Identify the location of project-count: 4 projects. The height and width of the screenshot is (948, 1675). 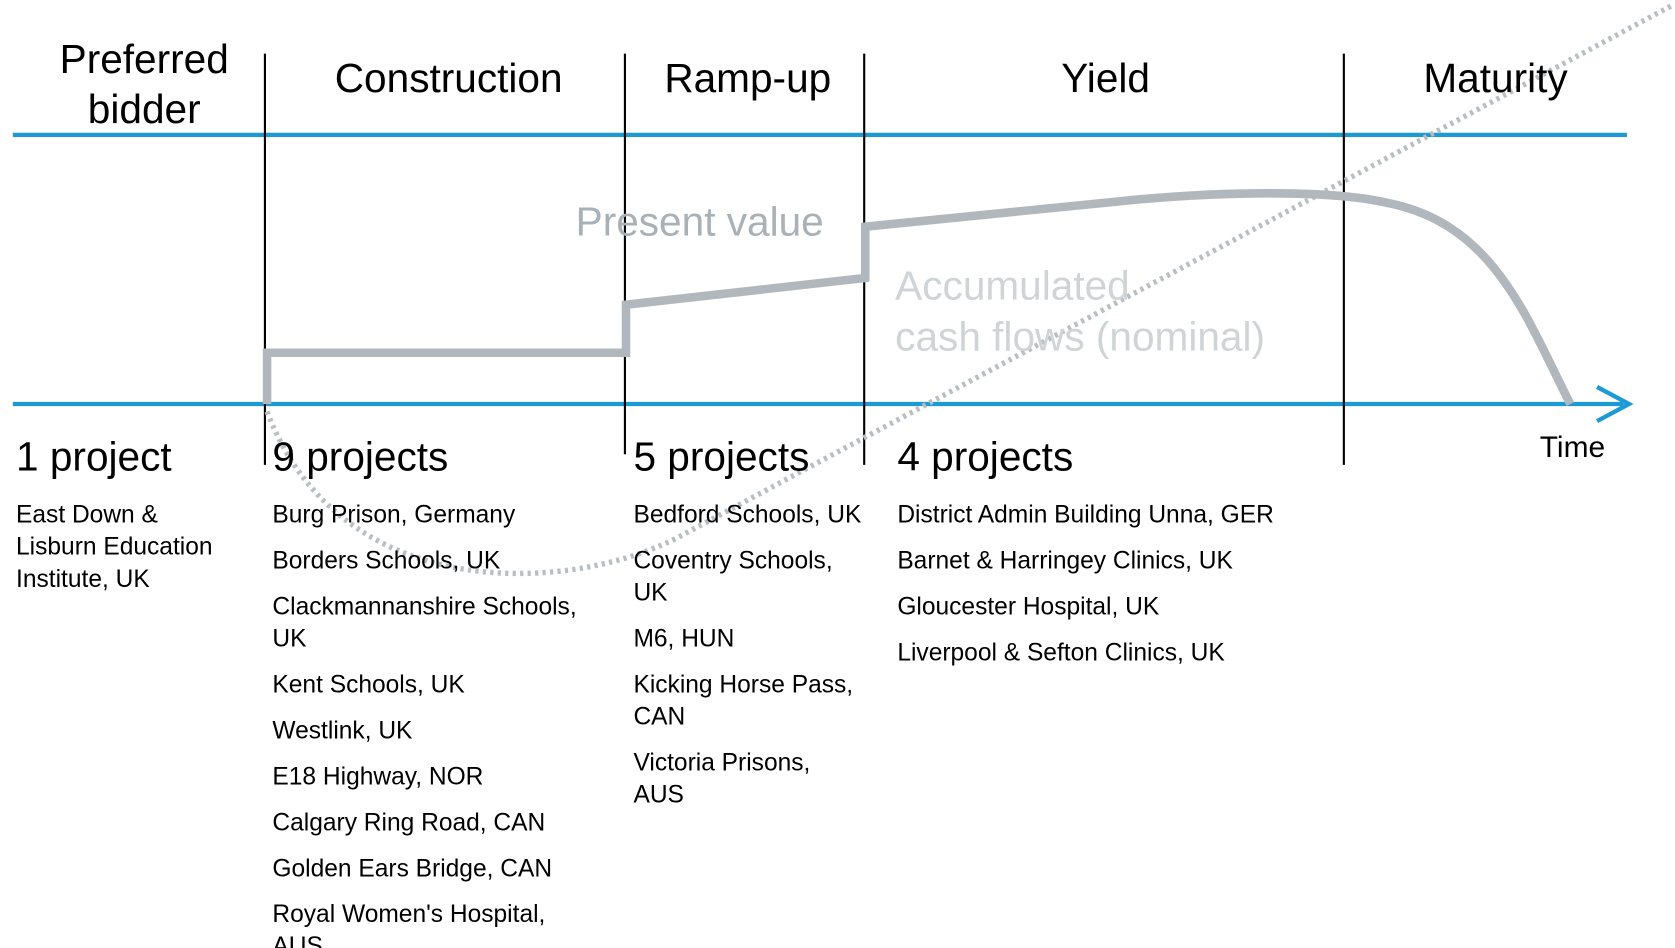
(985, 456).